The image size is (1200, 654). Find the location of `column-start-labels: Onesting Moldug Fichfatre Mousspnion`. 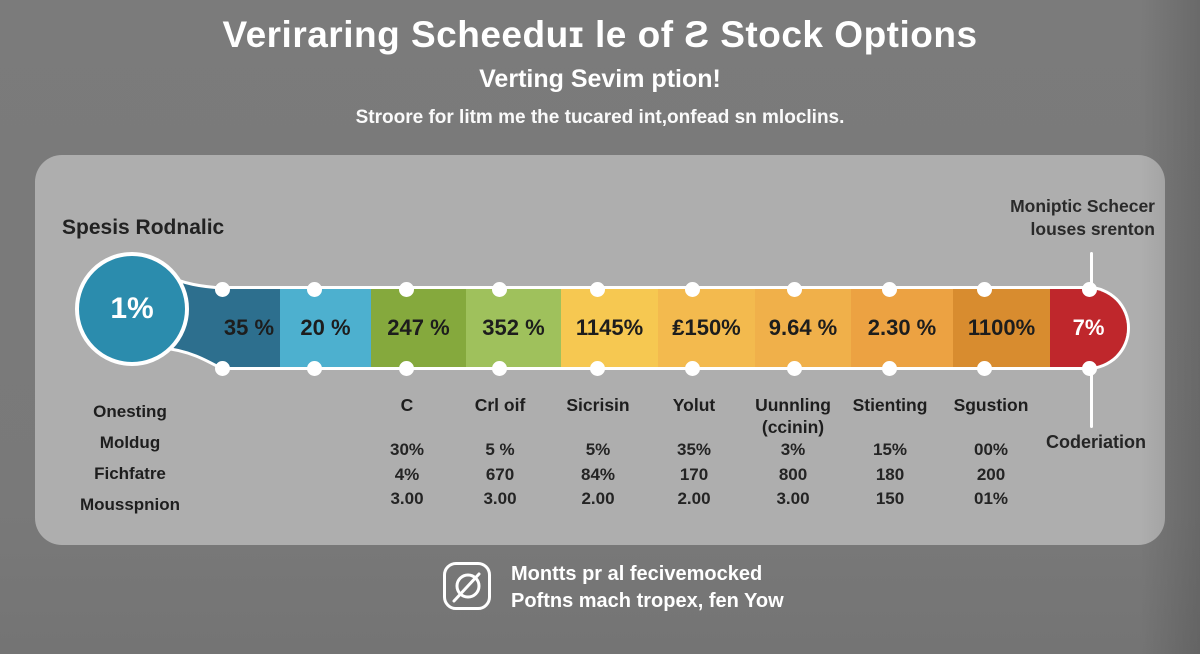

column-start-labels: Onesting Moldug Fichfatre Mousspnion is located at coordinates (130, 458).